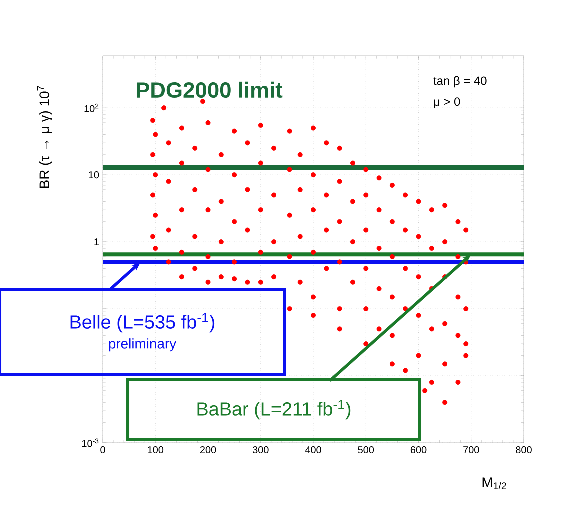 This screenshot has height=525, width=583. I want to click on x-tick-label: 200, so click(208, 450).